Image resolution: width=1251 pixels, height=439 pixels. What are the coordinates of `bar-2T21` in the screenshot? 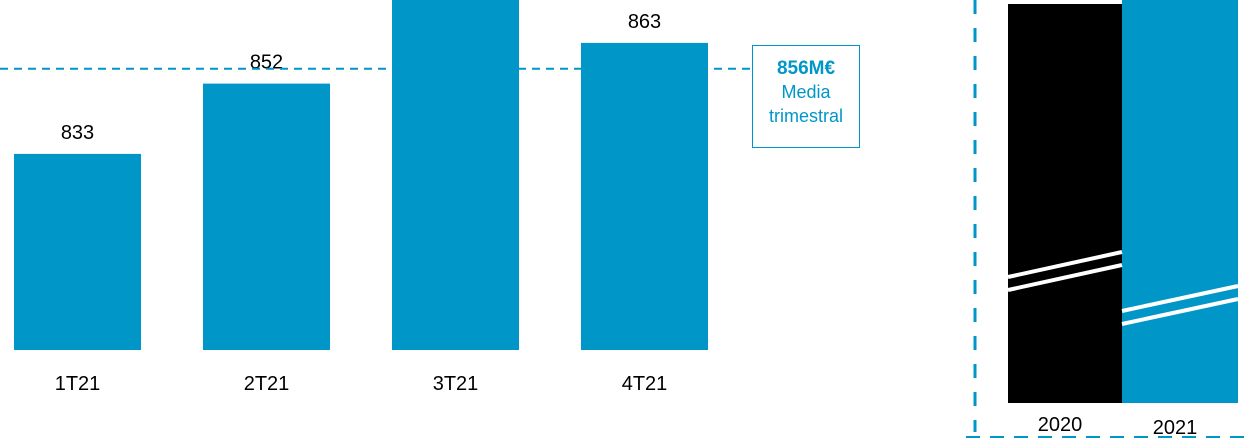 It's located at (266, 216).